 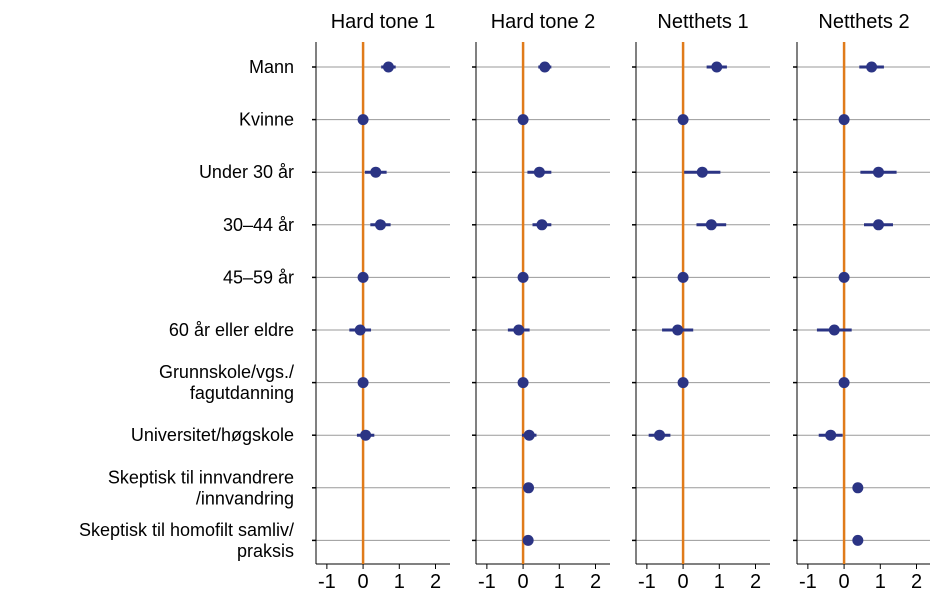 What do you see at coordinates (186, 530) in the screenshot?
I see `category-label-line: Skeptisk til homofilt samliv/` at bounding box center [186, 530].